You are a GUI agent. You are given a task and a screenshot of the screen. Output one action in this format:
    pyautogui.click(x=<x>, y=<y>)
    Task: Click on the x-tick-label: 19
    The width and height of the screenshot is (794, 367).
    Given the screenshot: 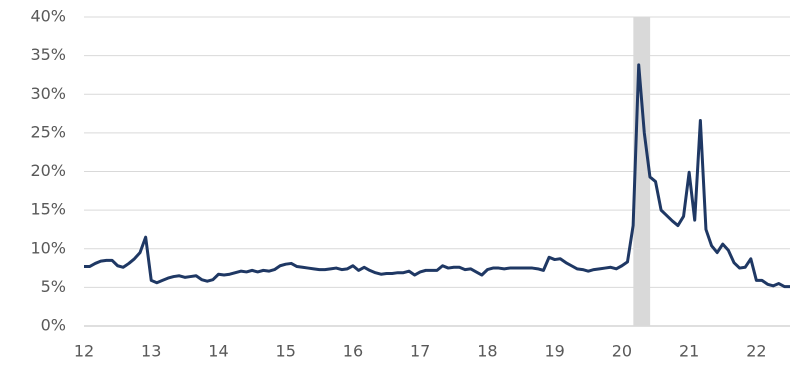 What is the action you would take?
    pyautogui.click(x=554, y=351)
    